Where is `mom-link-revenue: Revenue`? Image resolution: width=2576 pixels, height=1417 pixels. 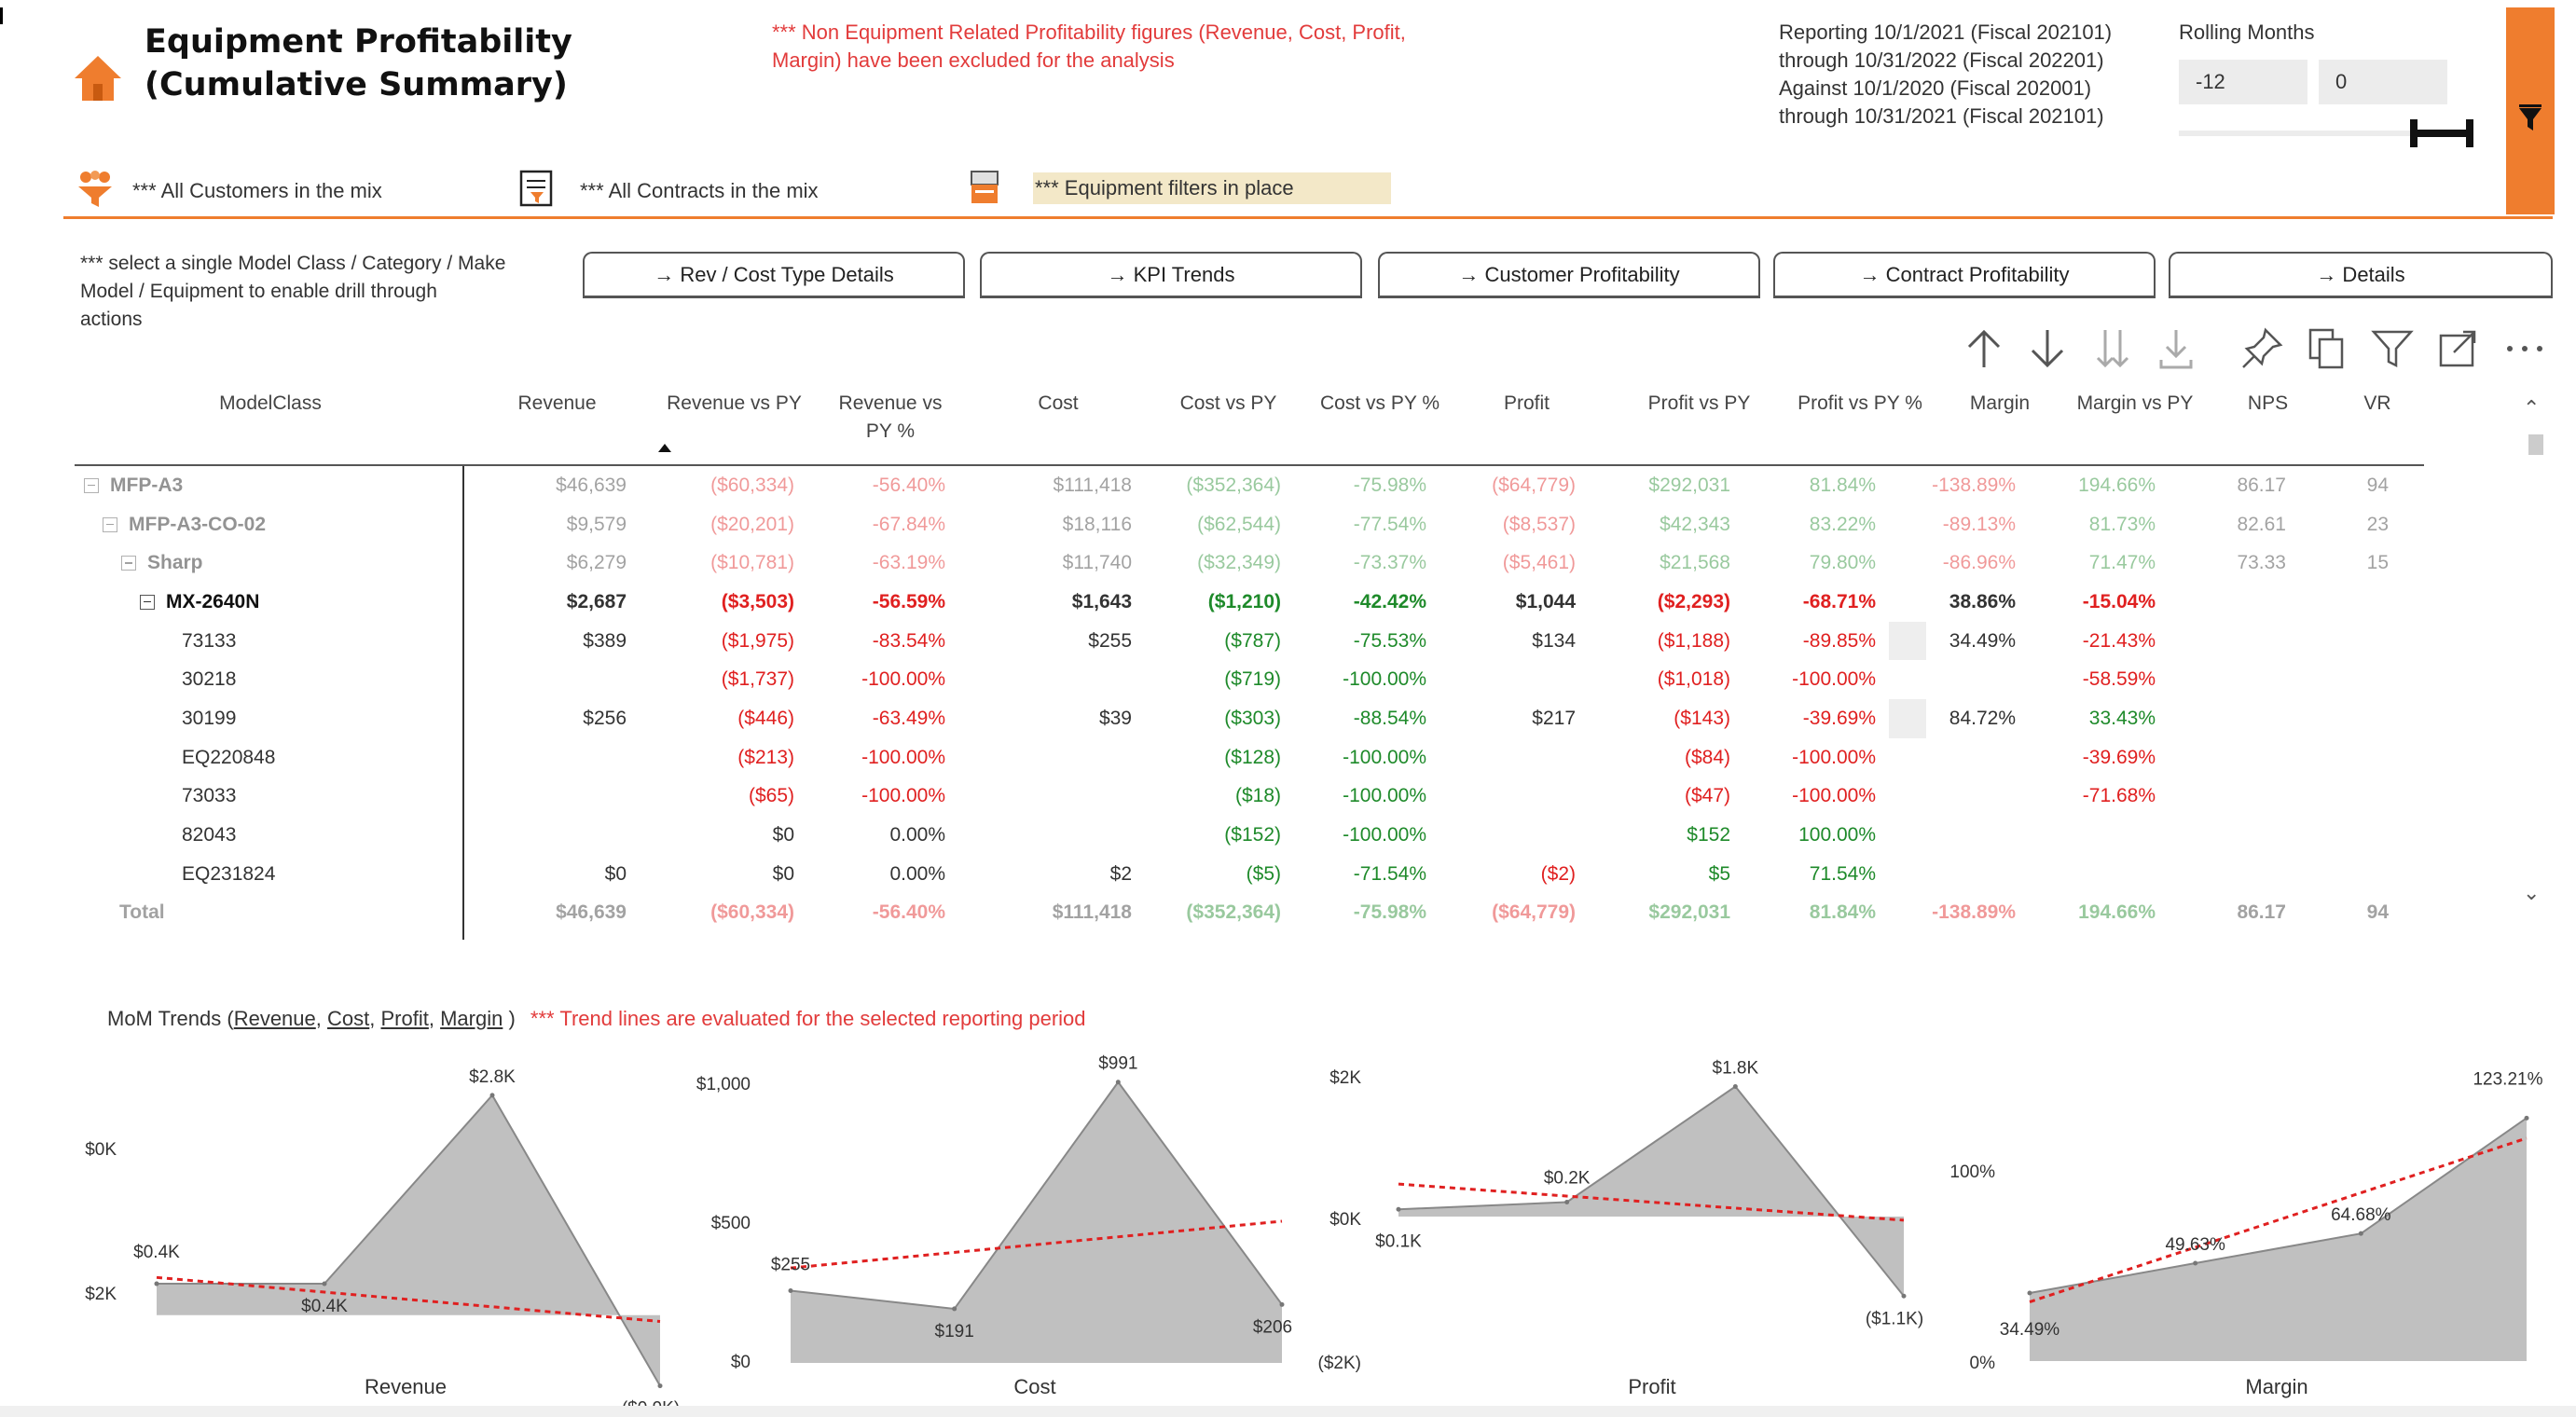 mom-link-revenue: Revenue is located at coordinates (274, 1018).